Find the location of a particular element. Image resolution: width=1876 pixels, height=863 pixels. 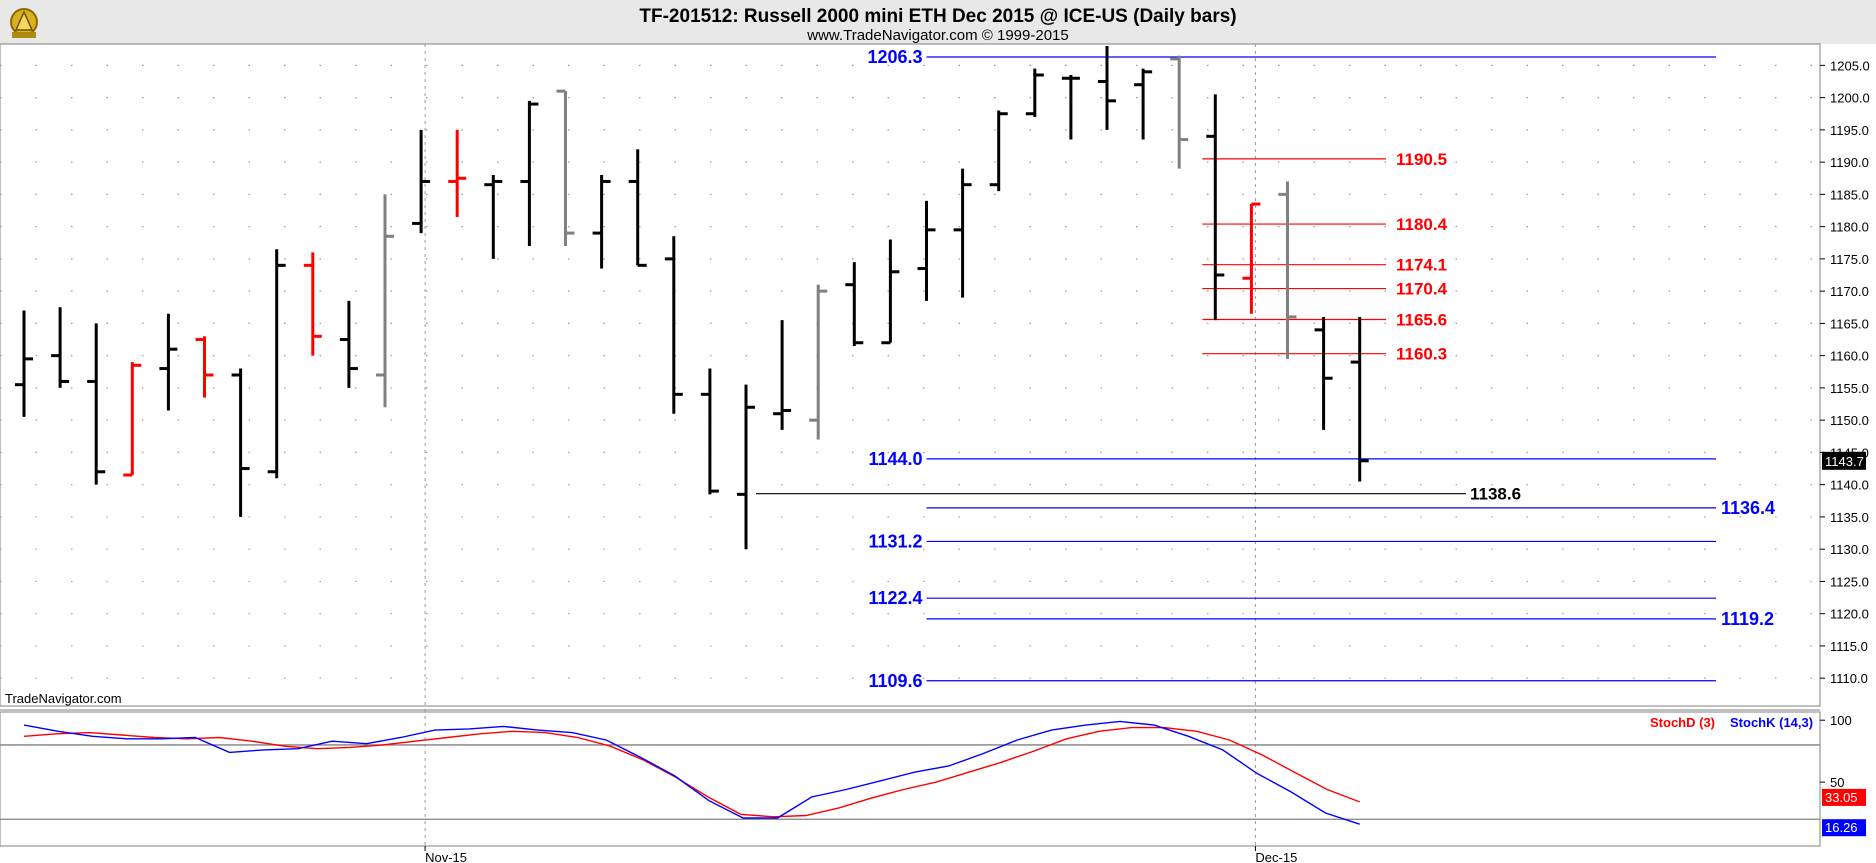

y-tick-label: 1205.0 is located at coordinates (1850, 65).